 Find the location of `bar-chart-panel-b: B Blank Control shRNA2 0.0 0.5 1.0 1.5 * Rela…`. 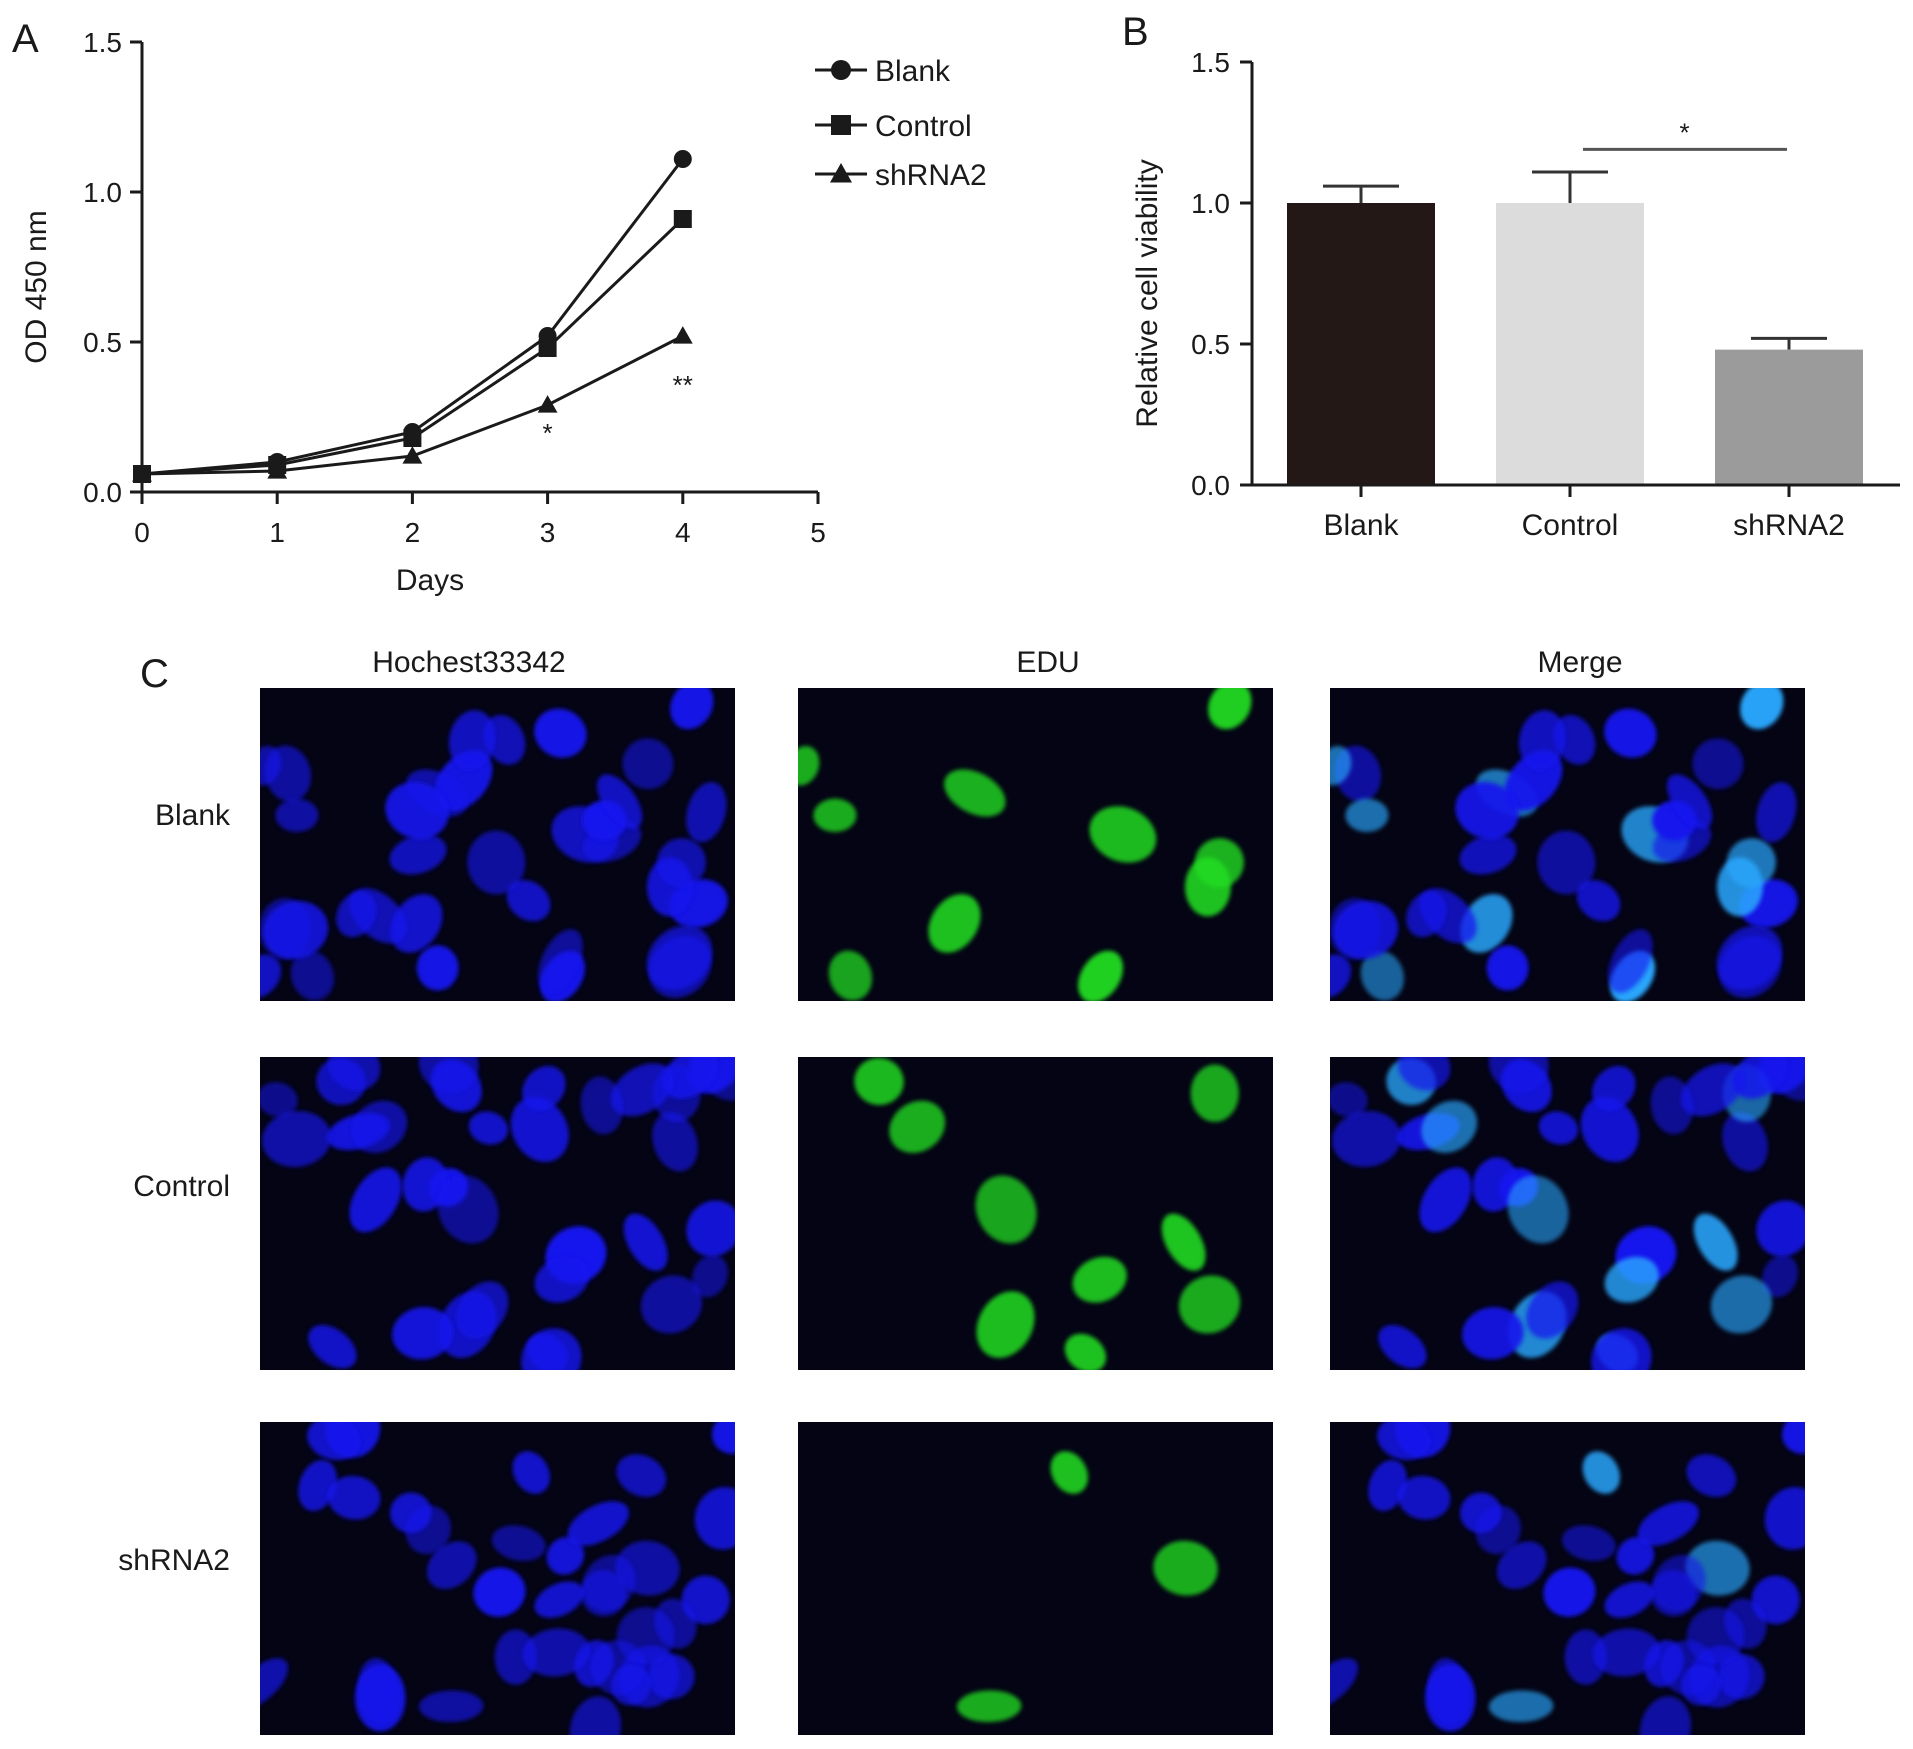

bar-chart-panel-b: B Blank Control shRNA2 0.0 0.5 1.0 1.5 * Rela… is located at coordinates (1511, 276).